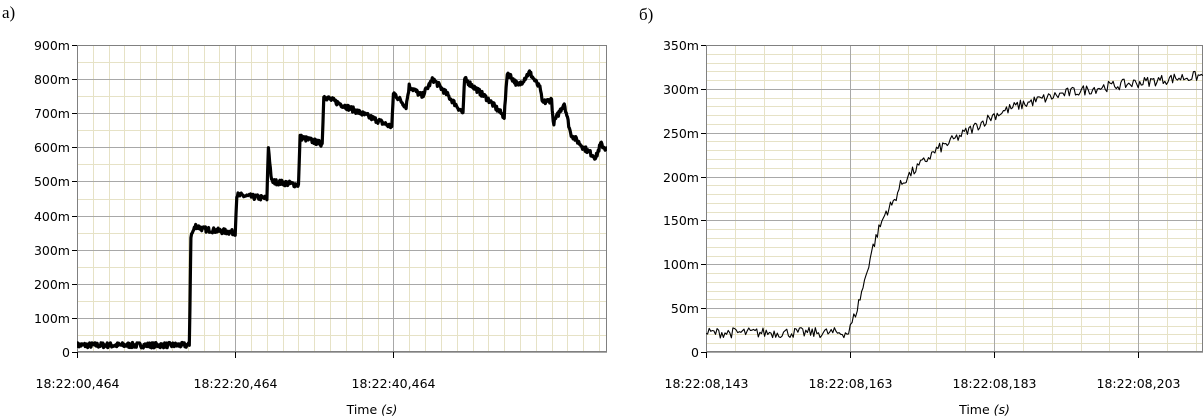 The width and height of the screenshot is (1203, 419). Describe the element at coordinates (8, 12) in the screenshot. I see `panel-letter: а)` at that location.